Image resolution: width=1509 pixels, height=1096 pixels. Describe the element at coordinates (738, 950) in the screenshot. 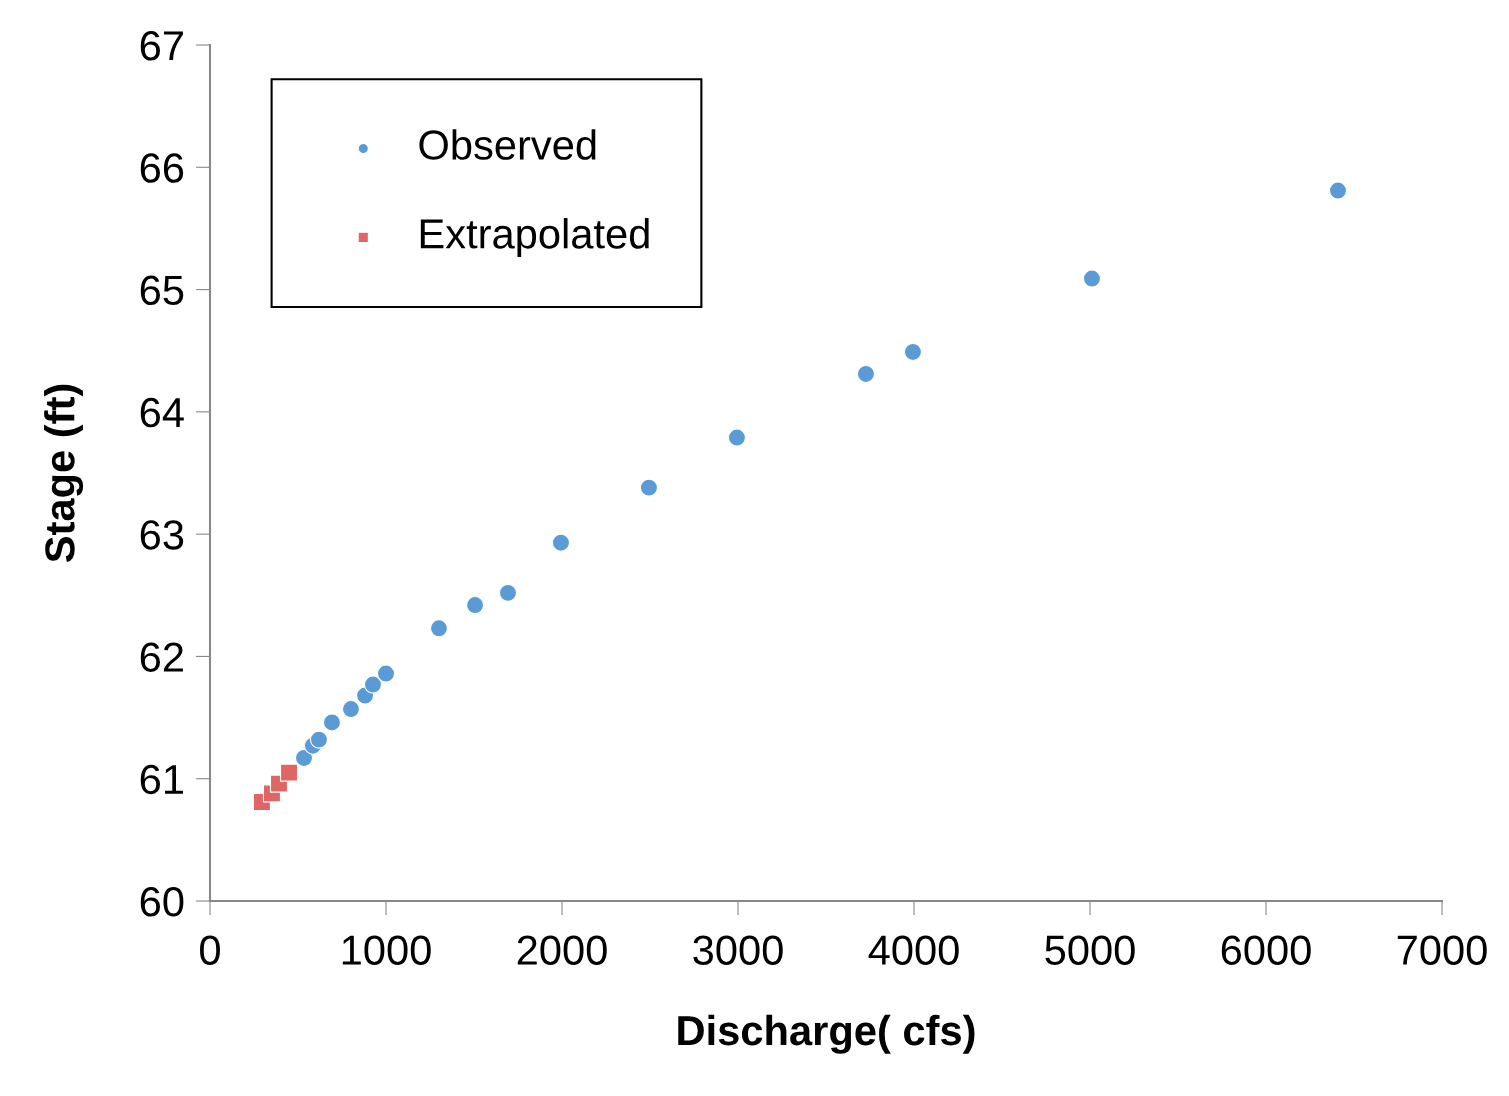

I see `x-tick-label: 3000` at that location.